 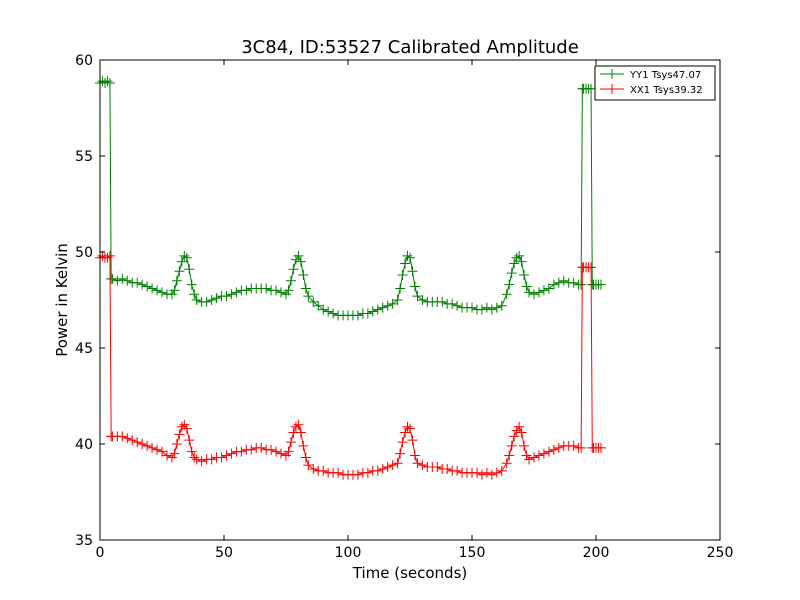 I want to click on y-tick-label: 55, so click(x=84, y=157).